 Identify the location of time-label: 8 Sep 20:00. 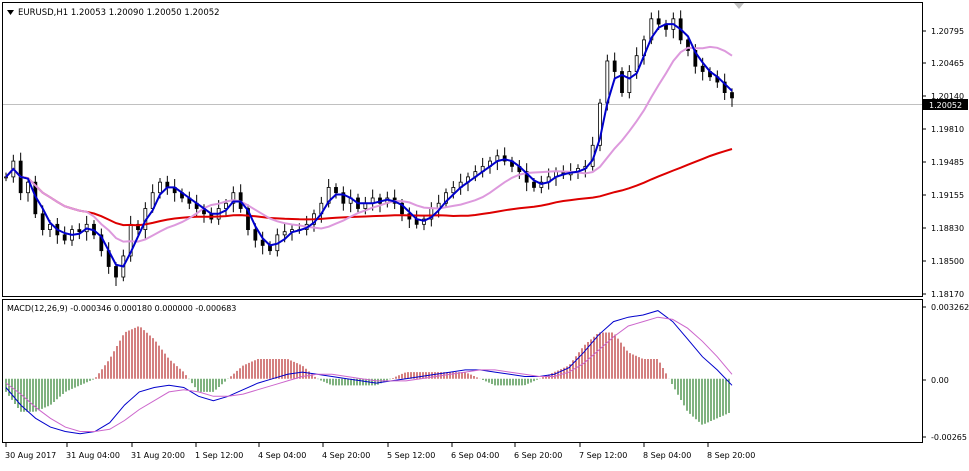
(731, 455).